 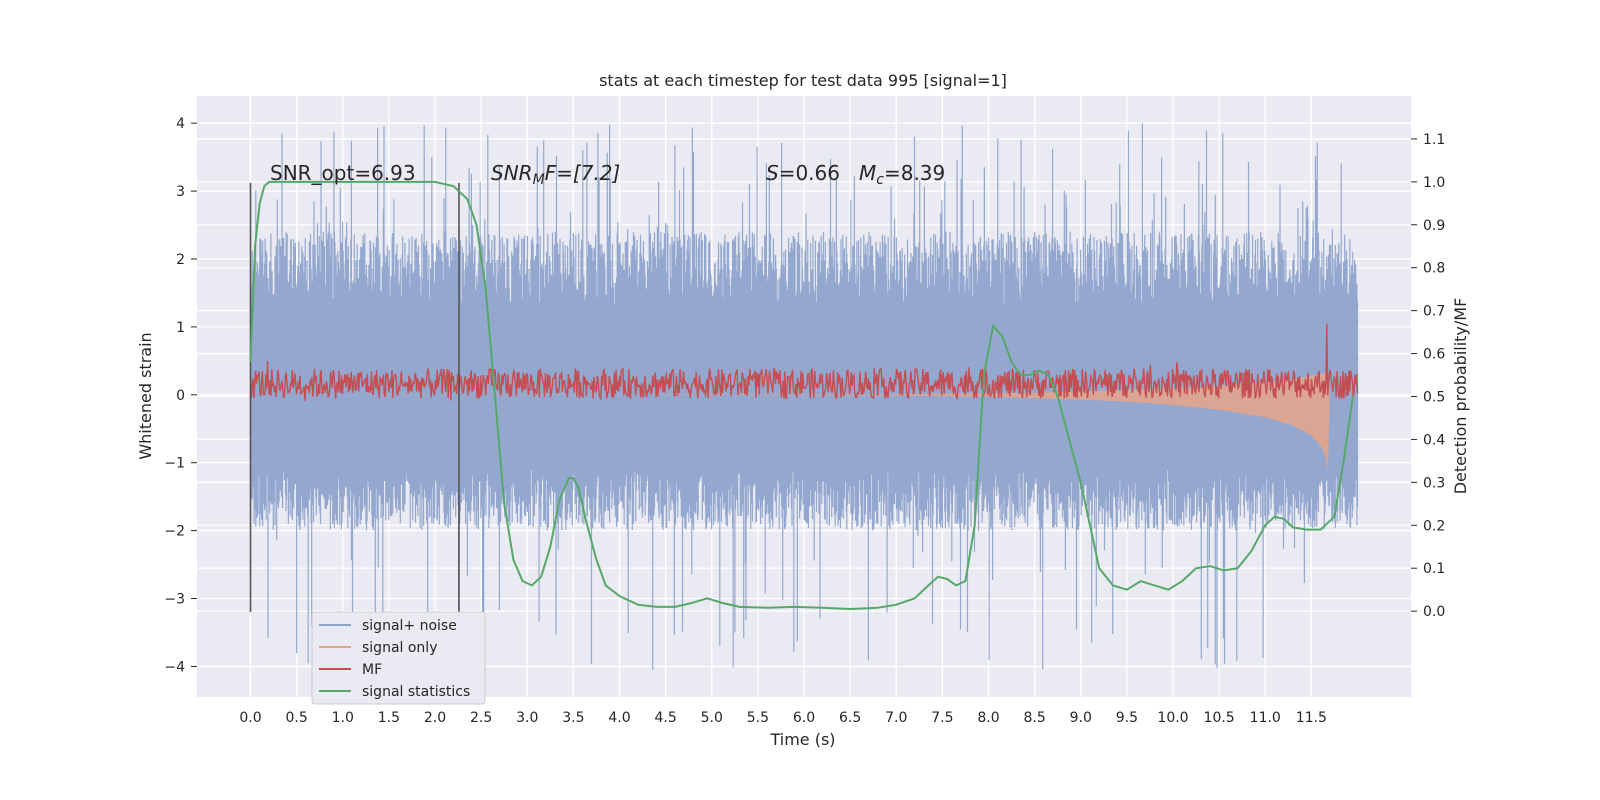 What do you see at coordinates (416, 692) in the screenshot?
I see `legend-label-signal-statistics: signal statistics` at bounding box center [416, 692].